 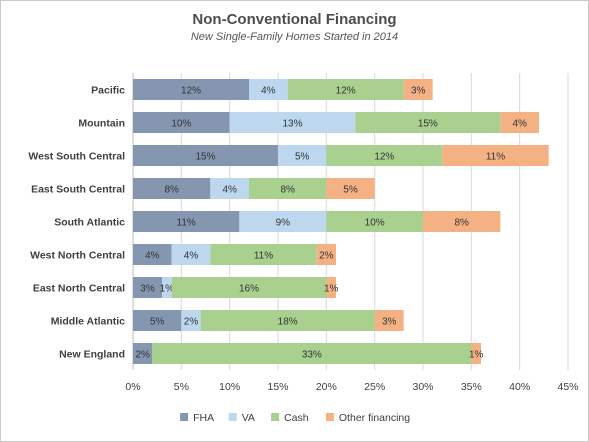 What do you see at coordinates (79, 289) in the screenshot?
I see `category-label: East North Central` at bounding box center [79, 289].